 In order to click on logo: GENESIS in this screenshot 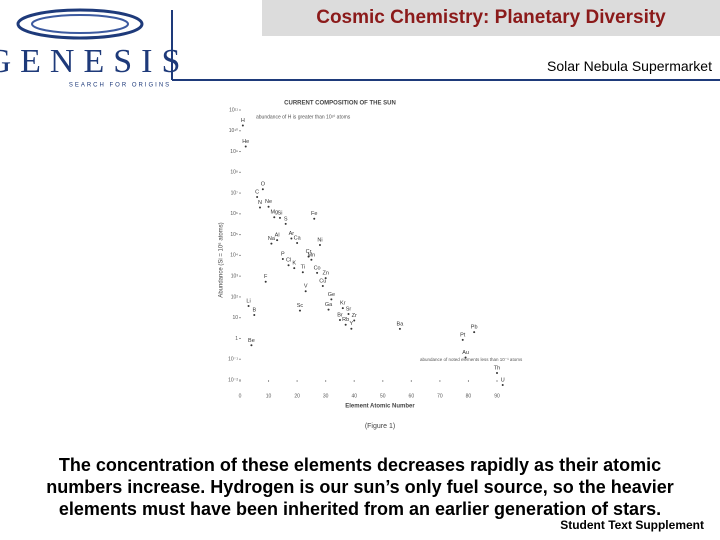, I will do `click(94, 61)`.